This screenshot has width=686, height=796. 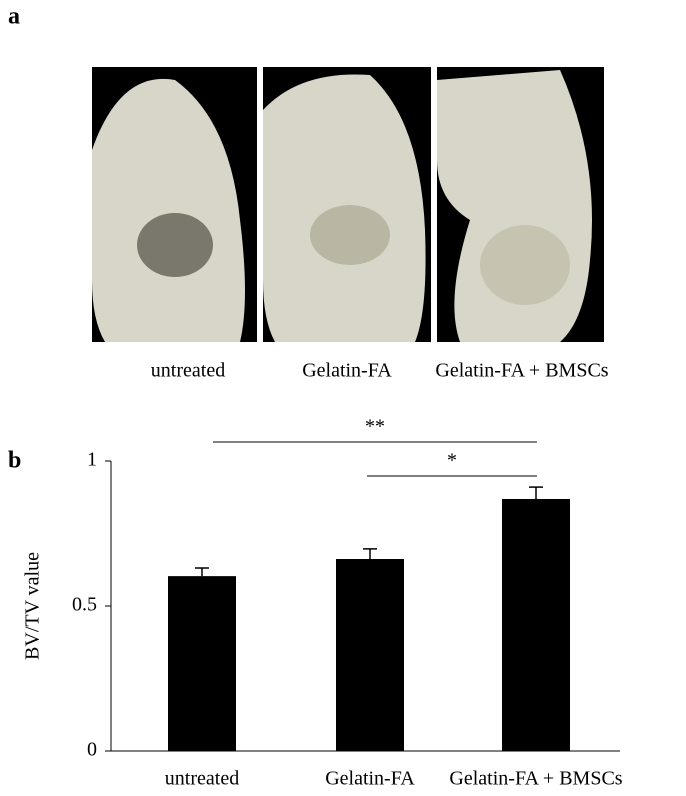 I want to click on x-tick-label: Gelatin-FA + BMSCs, so click(x=535, y=779).